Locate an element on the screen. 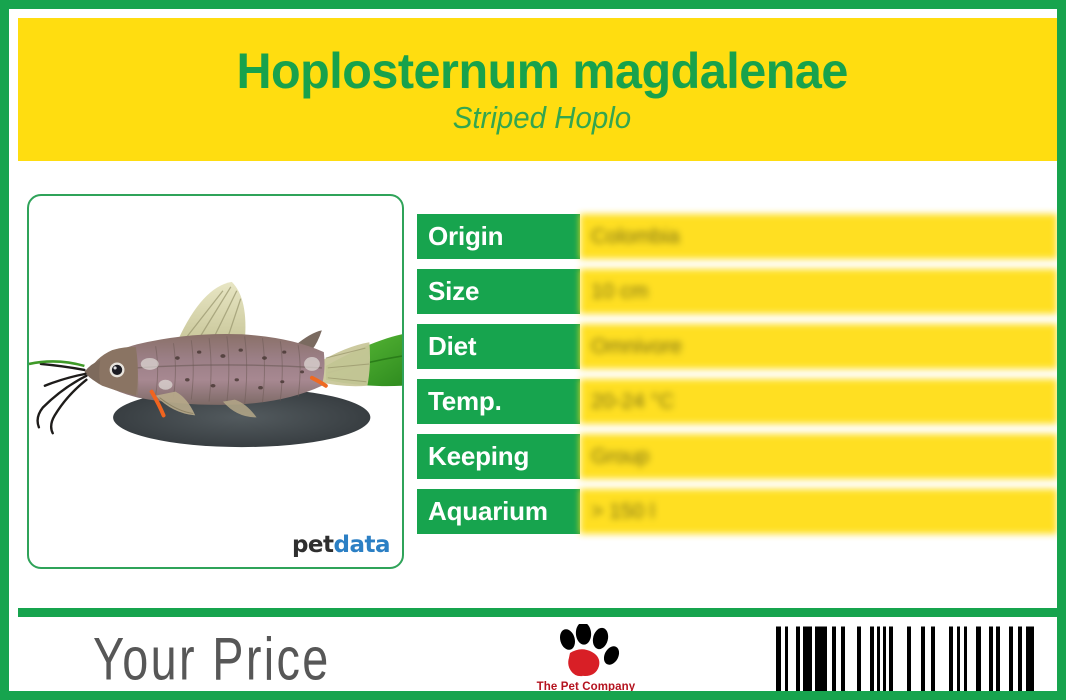 This screenshot has width=1066, height=700. watermark-pet-text: pet is located at coordinates (312, 545).